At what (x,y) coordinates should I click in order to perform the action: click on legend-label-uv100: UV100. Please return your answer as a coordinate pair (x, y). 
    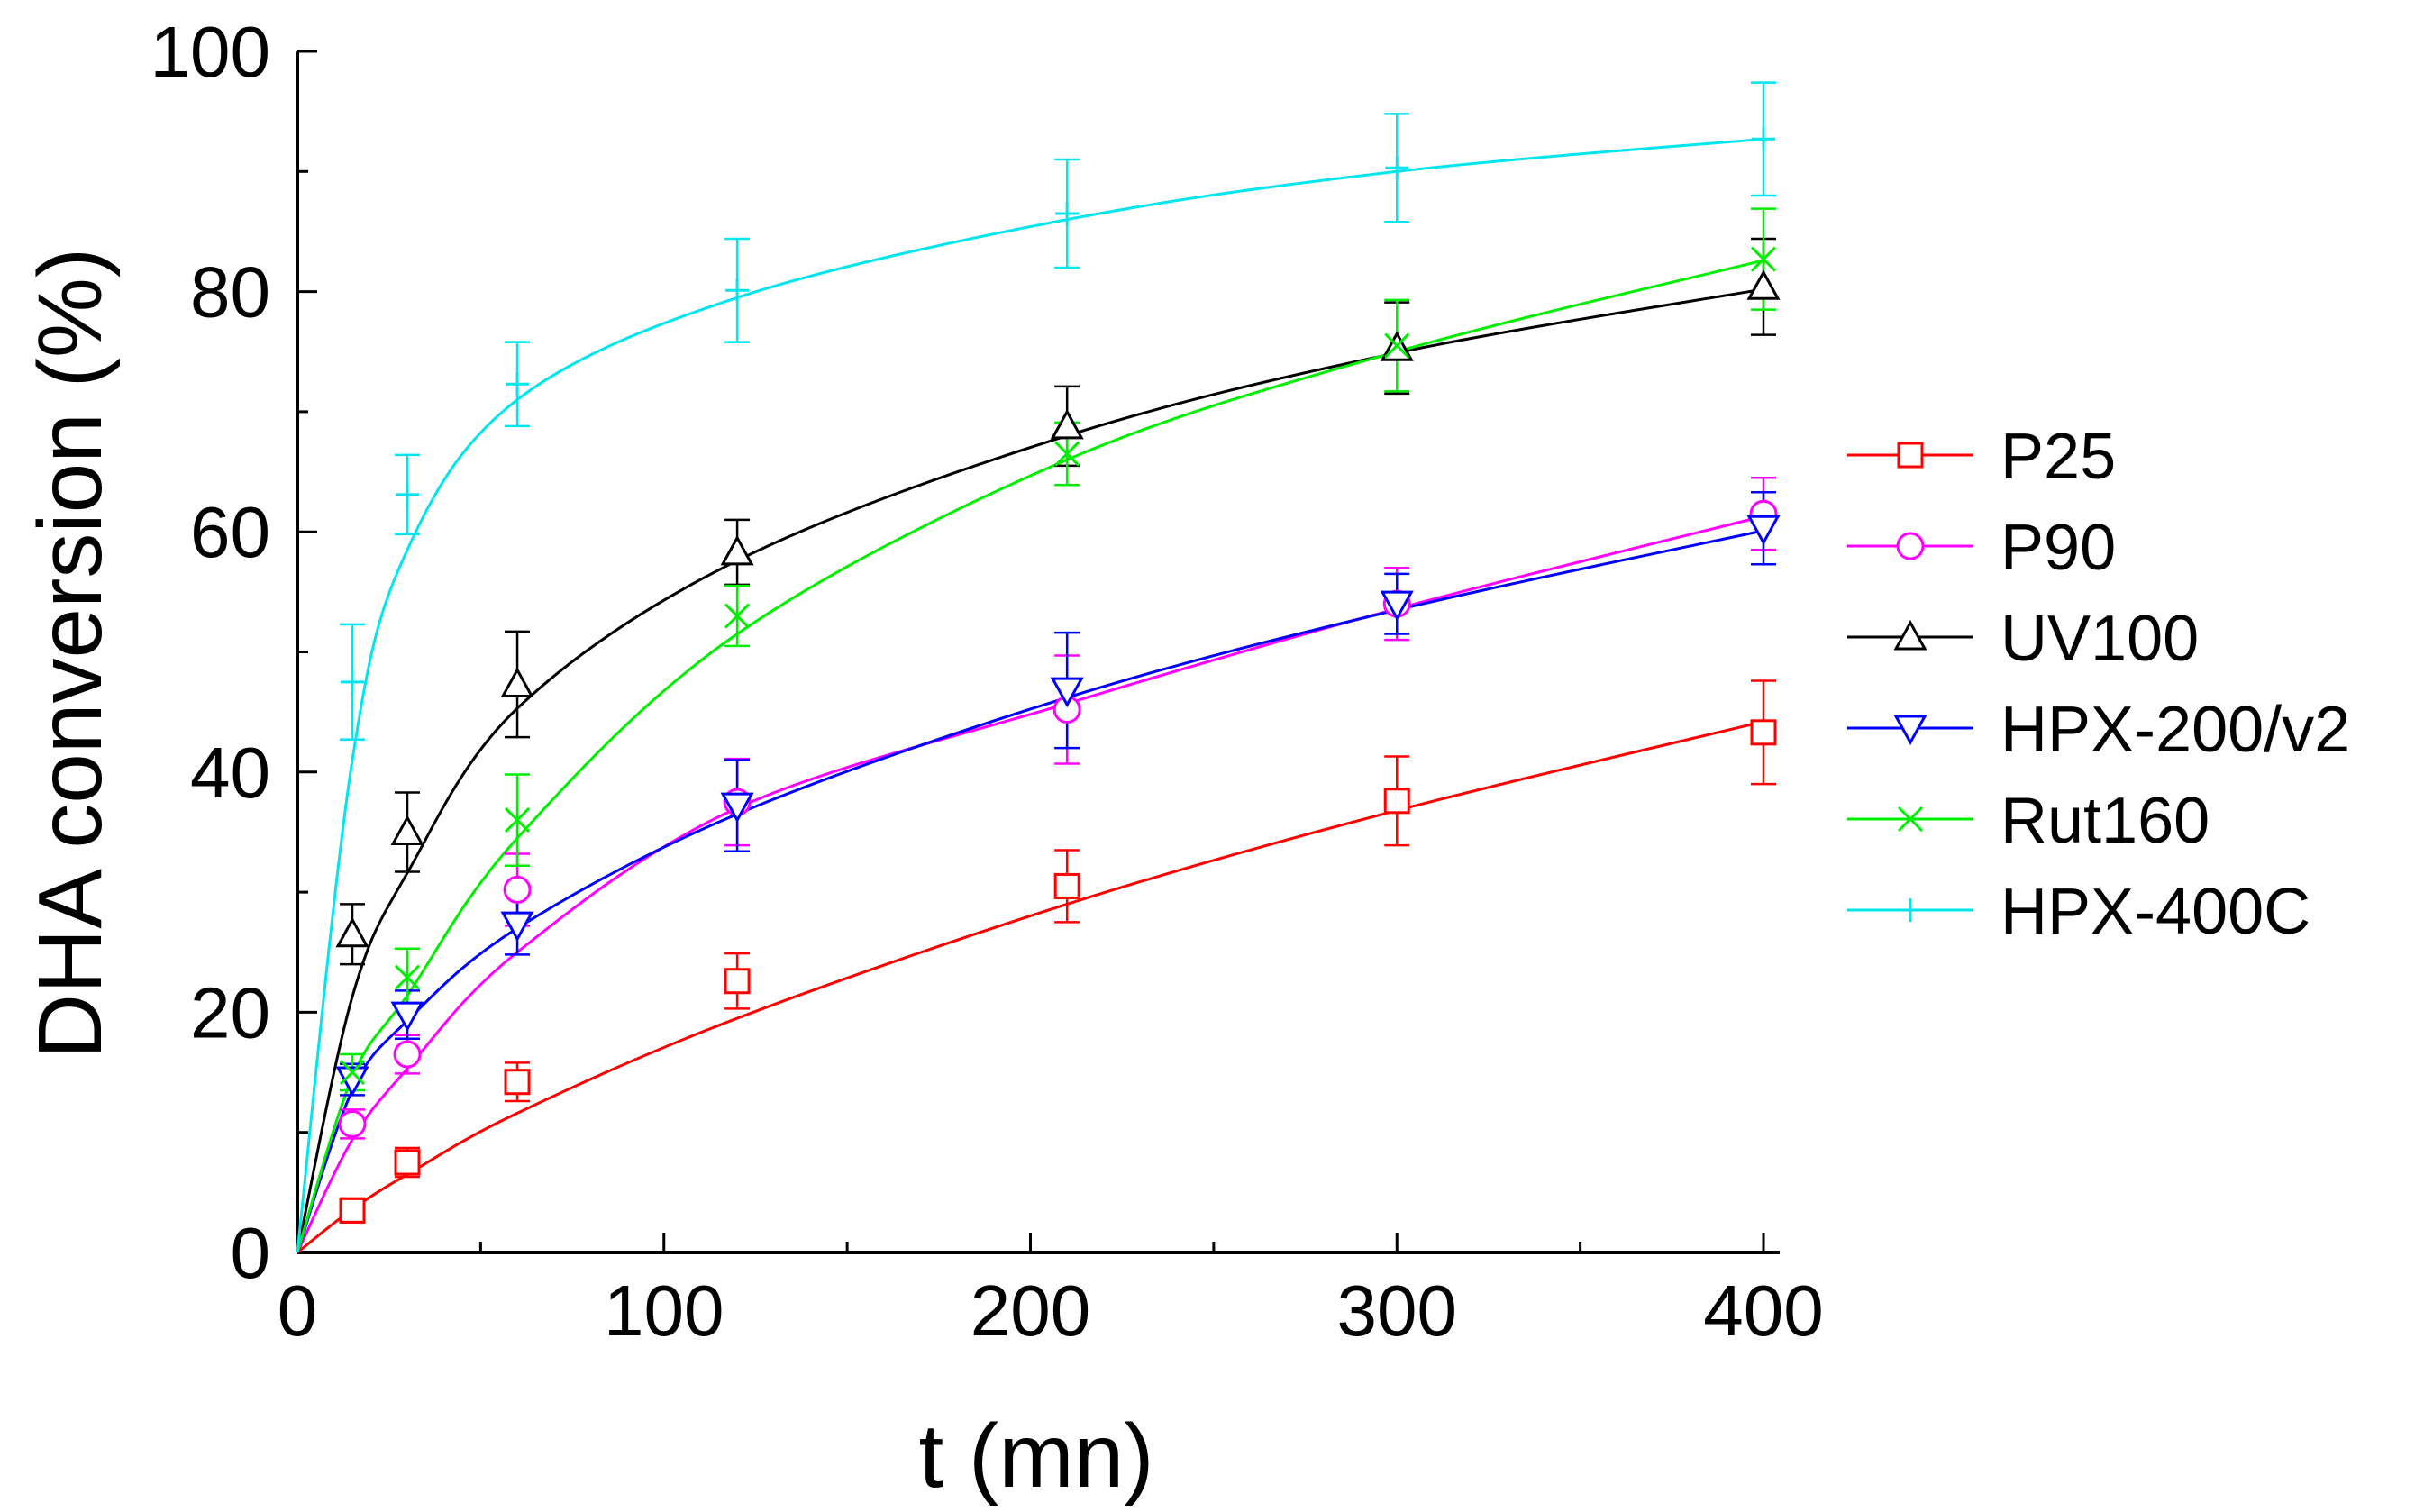
    Looking at the image, I should click on (2099, 639).